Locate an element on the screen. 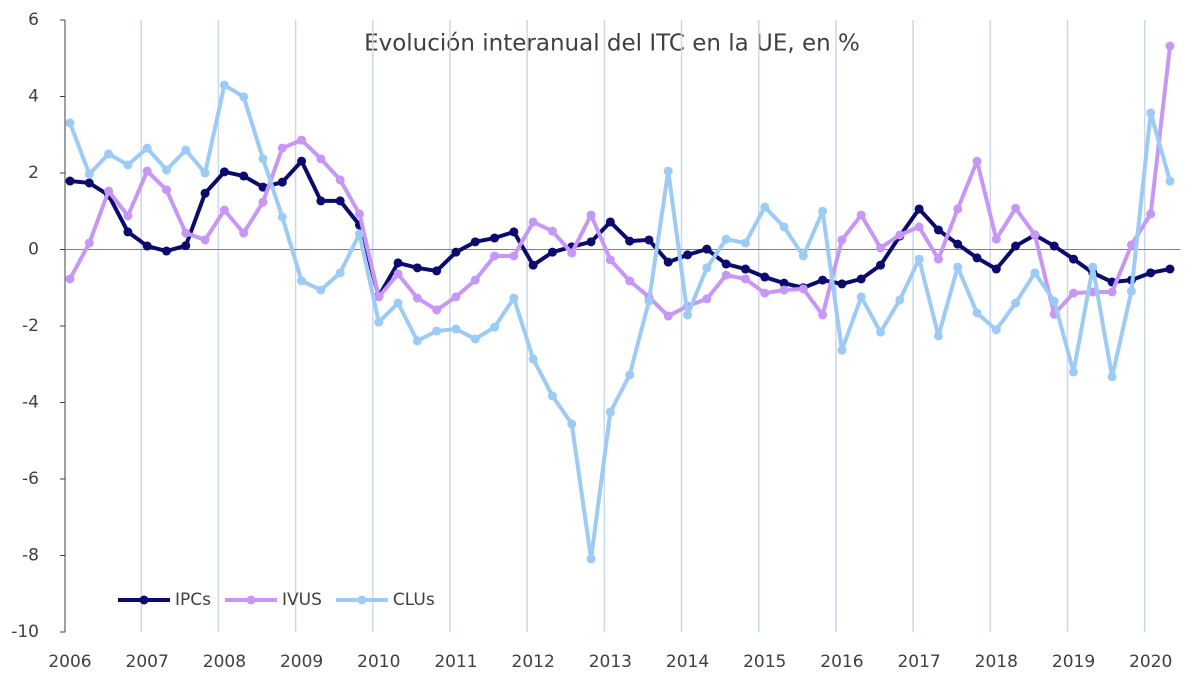 This screenshot has width=1192, height=681. x-tick-label: 2019 is located at coordinates (1073, 662).